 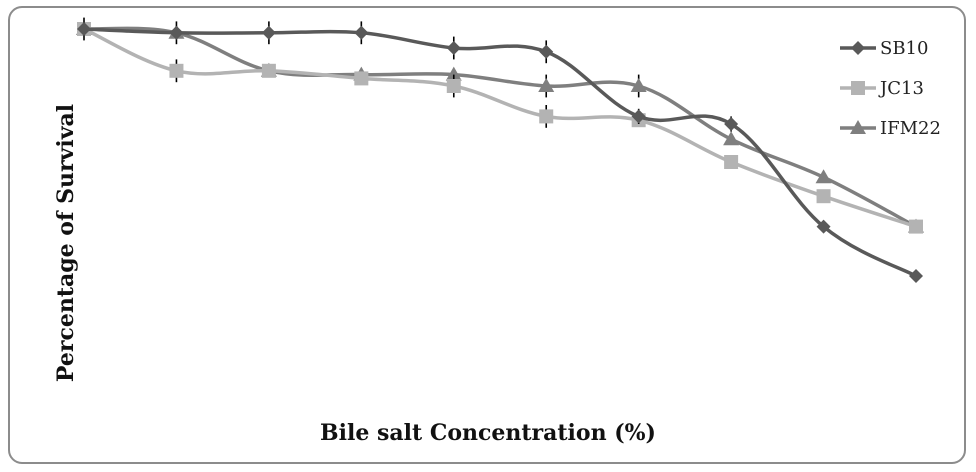 I want to click on legend-label: IFM22, so click(x=910, y=128).